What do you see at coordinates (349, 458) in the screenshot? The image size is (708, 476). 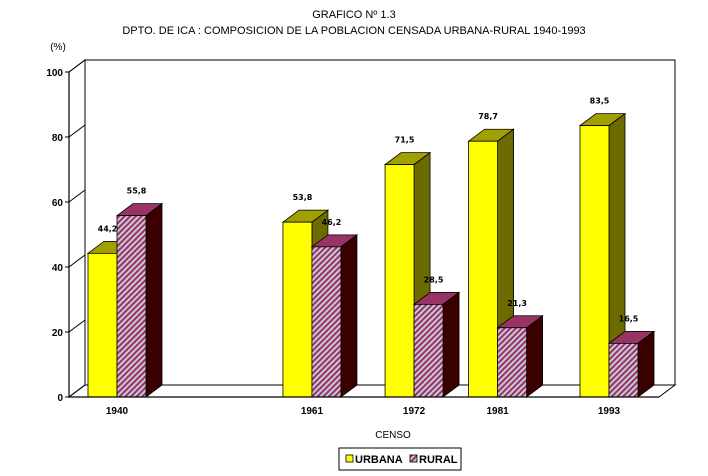 I see `legend-swatch-urbana` at bounding box center [349, 458].